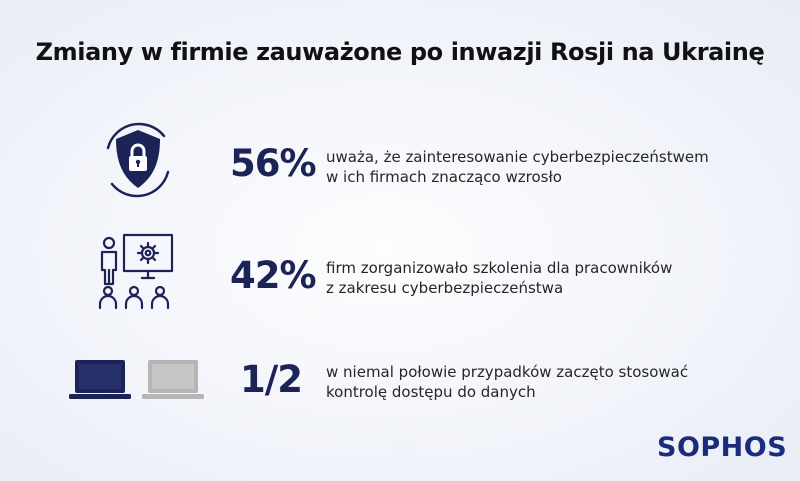 Image resolution: width=800 pixels, height=481 pixels. I want to click on training-presentation-icon, so click(138, 275).